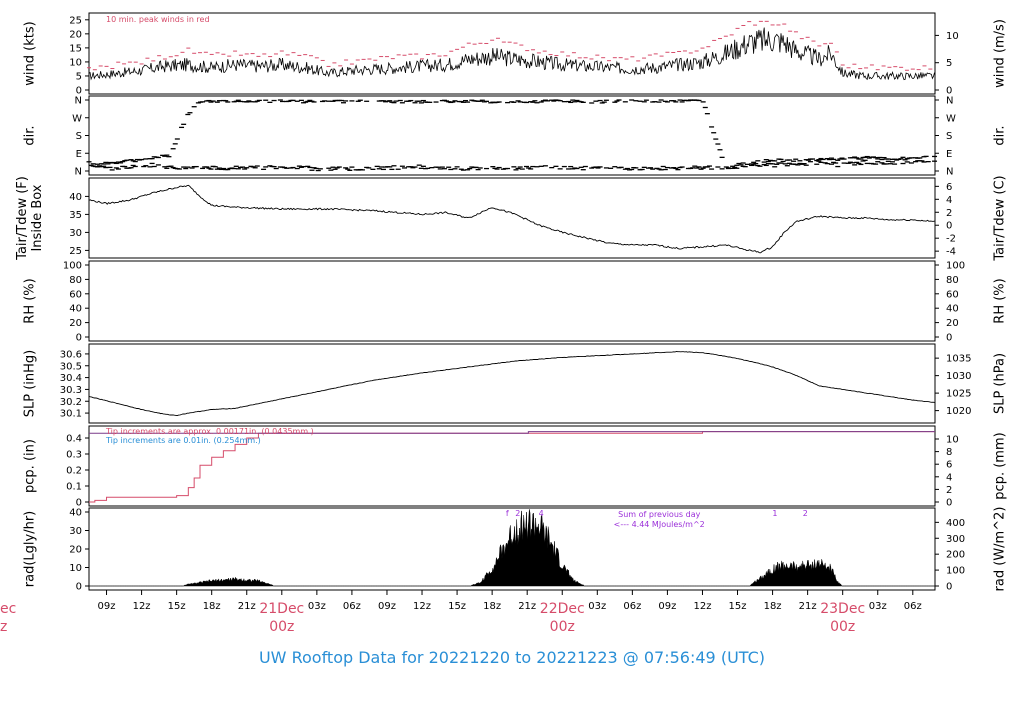  I want to click on x-tick-label-date-partial: z, so click(3, 627).